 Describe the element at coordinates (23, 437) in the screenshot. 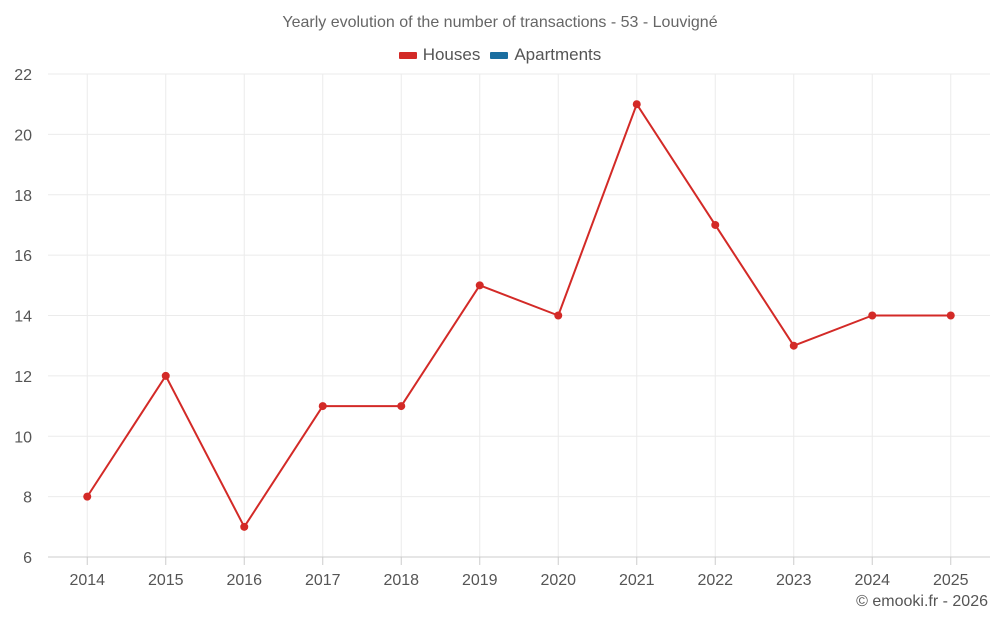

I see `y-tick-label: 10` at that location.